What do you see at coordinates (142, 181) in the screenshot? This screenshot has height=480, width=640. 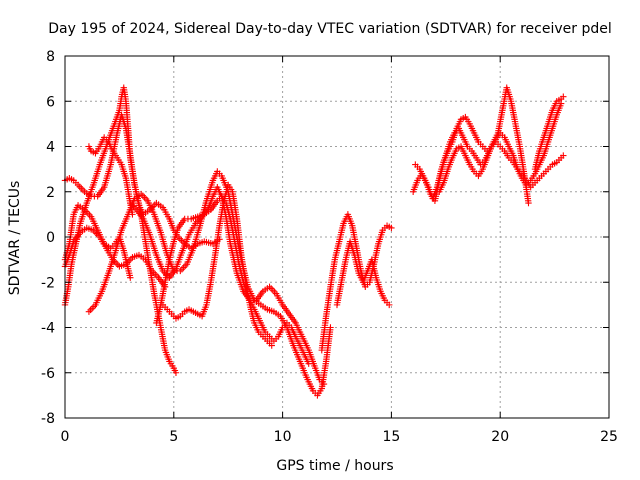 I see `series-b` at bounding box center [142, 181].